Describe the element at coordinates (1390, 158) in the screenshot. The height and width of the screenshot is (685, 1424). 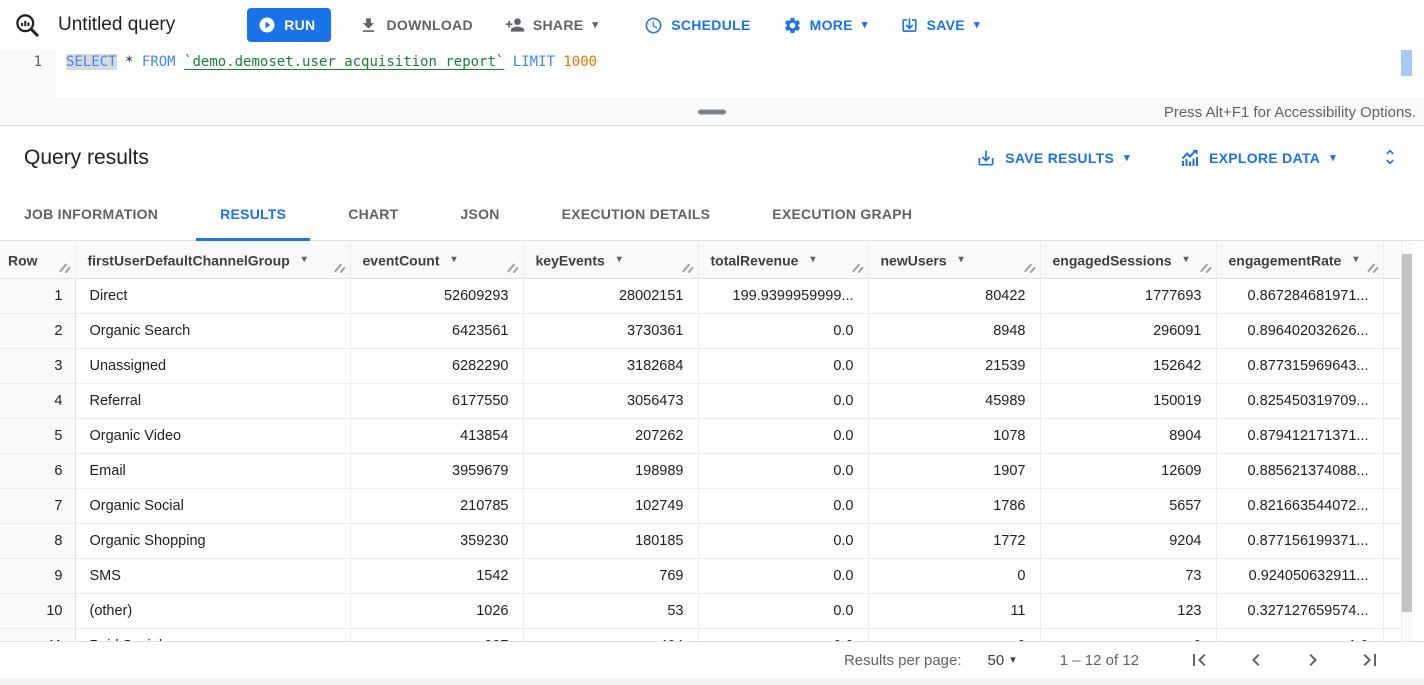
I see `expand-results-button` at that location.